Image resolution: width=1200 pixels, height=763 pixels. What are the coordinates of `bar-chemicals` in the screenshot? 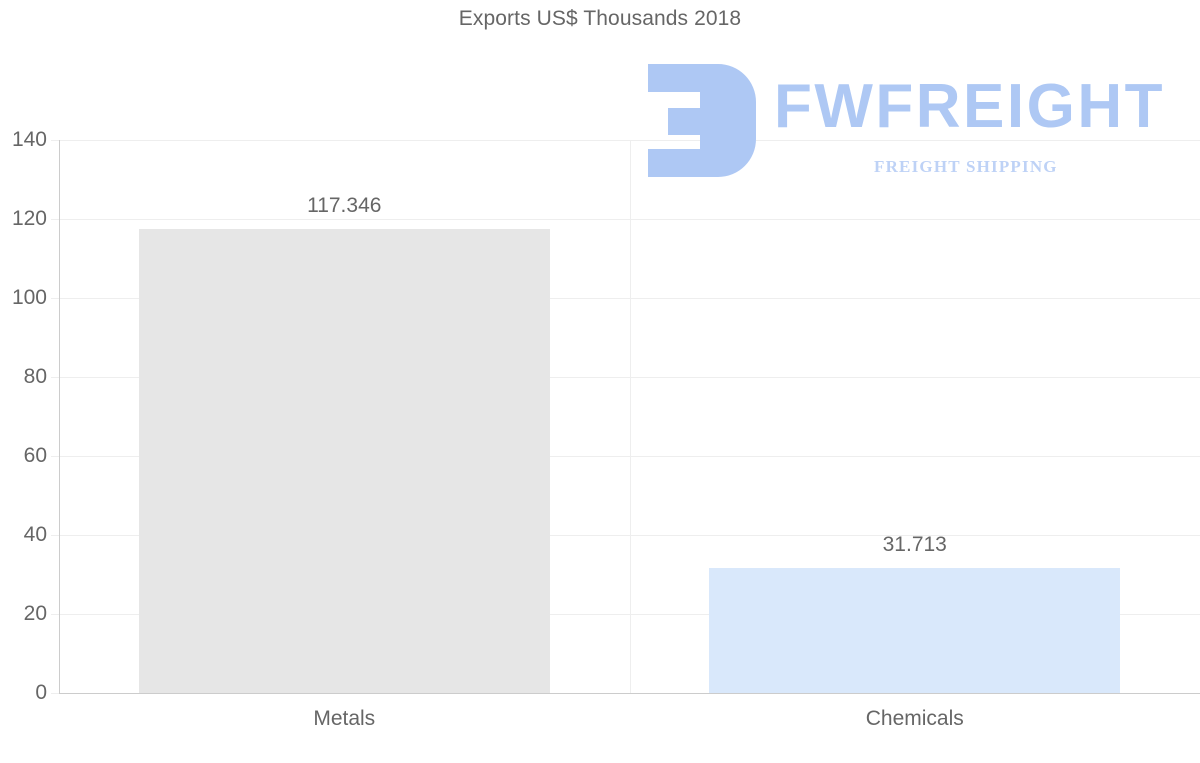 It's located at (915, 630).